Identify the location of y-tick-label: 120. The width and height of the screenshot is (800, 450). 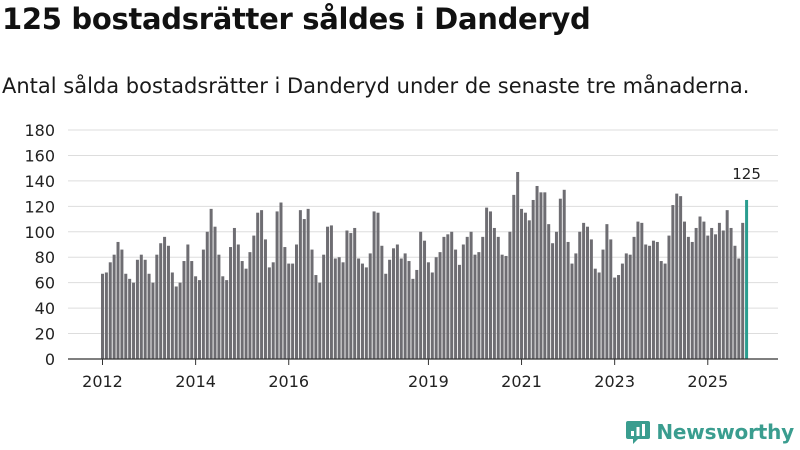
(39, 206).